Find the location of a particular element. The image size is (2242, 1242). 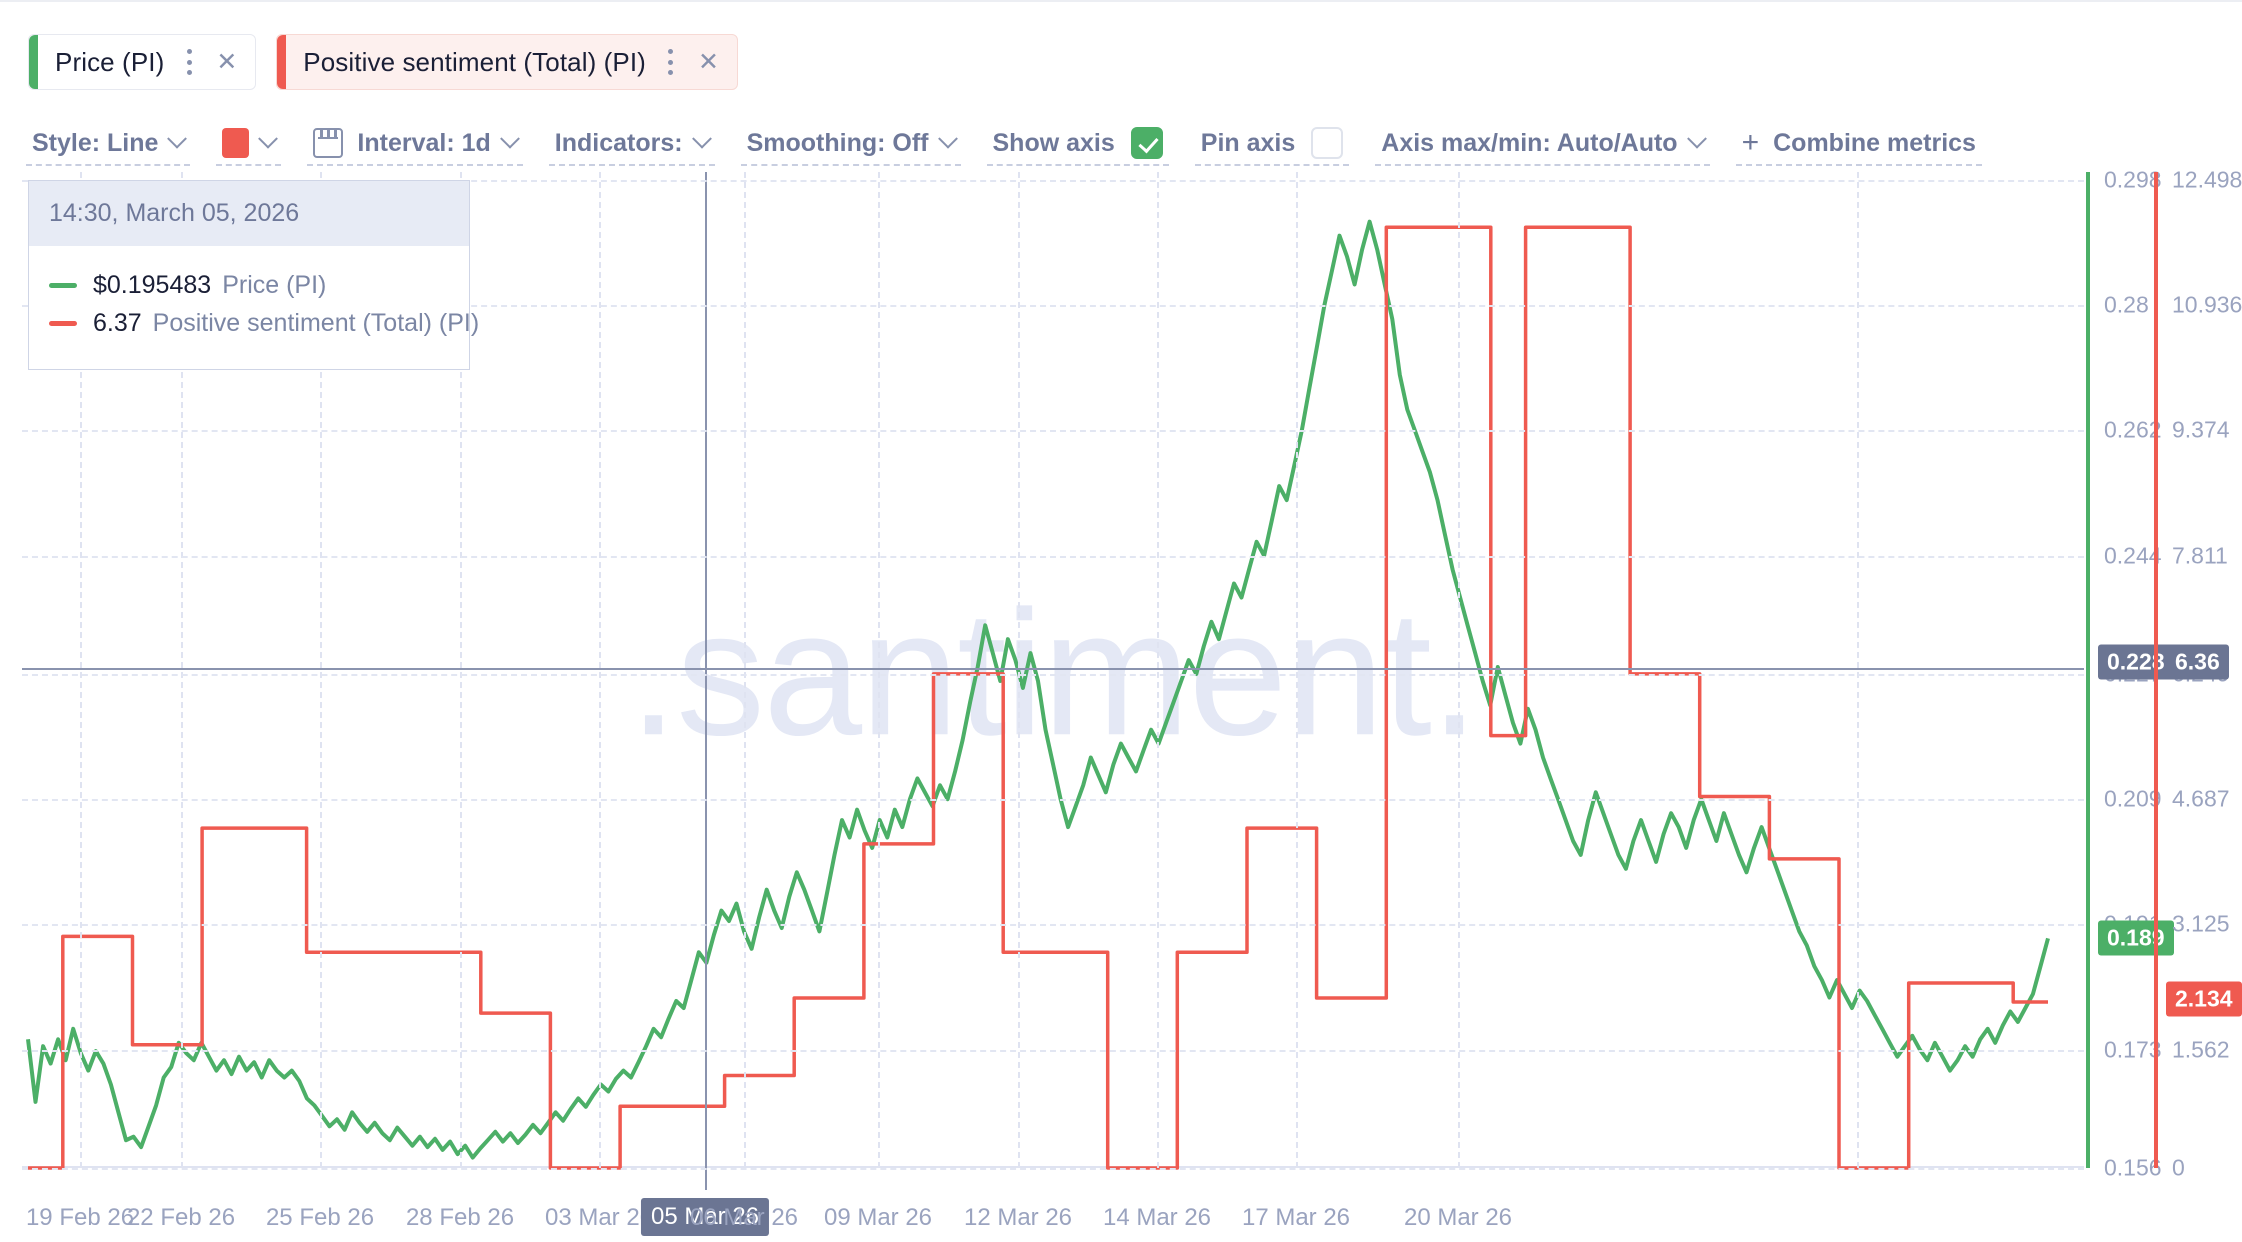

style-dropdown: Style: Line is located at coordinates (108, 146).